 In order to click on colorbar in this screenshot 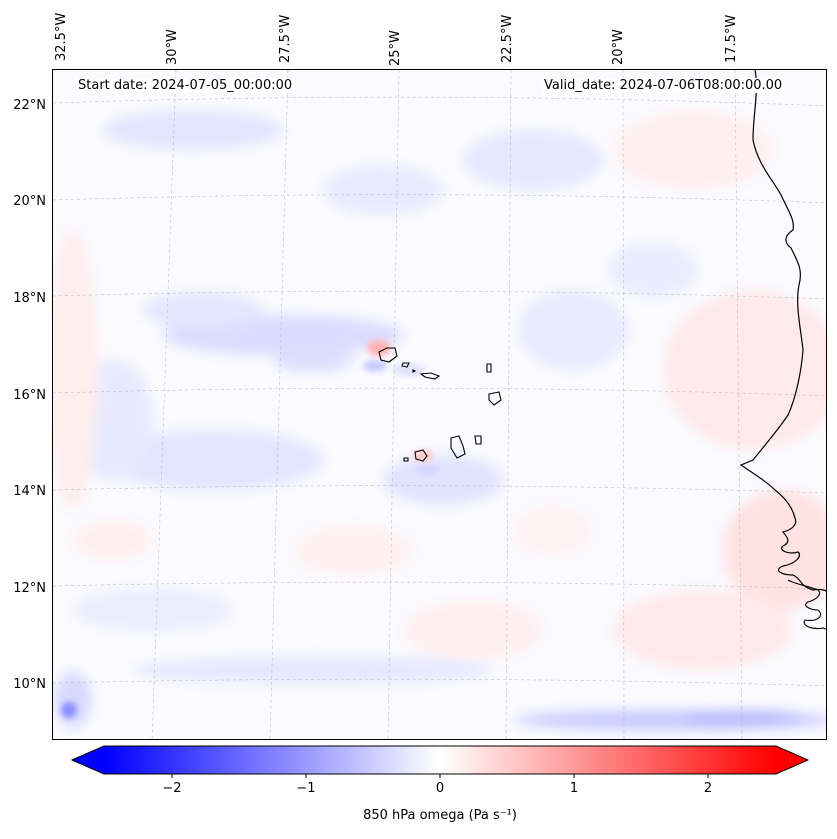, I will do `click(440, 761)`.